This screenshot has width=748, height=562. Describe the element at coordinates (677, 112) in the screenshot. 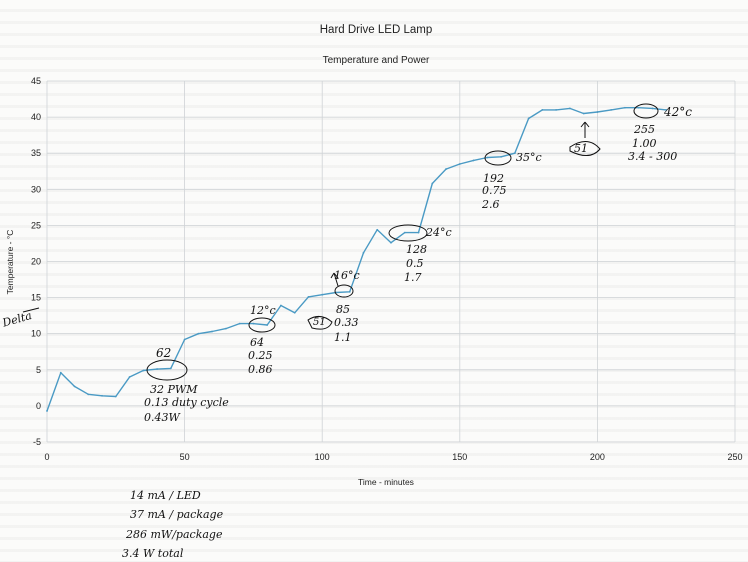

I see `temp-42-label: 42°c` at that location.